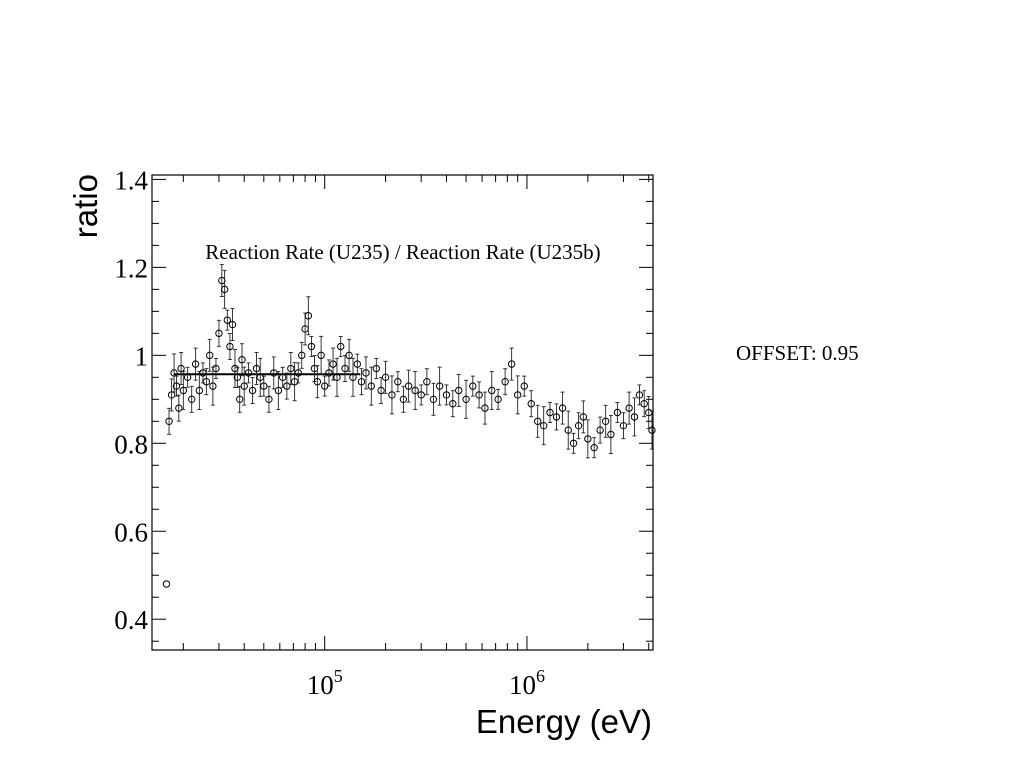 The image size is (1024, 768). Describe the element at coordinates (131, 444) in the screenshot. I see `y-tick-label: 0.8` at that location.